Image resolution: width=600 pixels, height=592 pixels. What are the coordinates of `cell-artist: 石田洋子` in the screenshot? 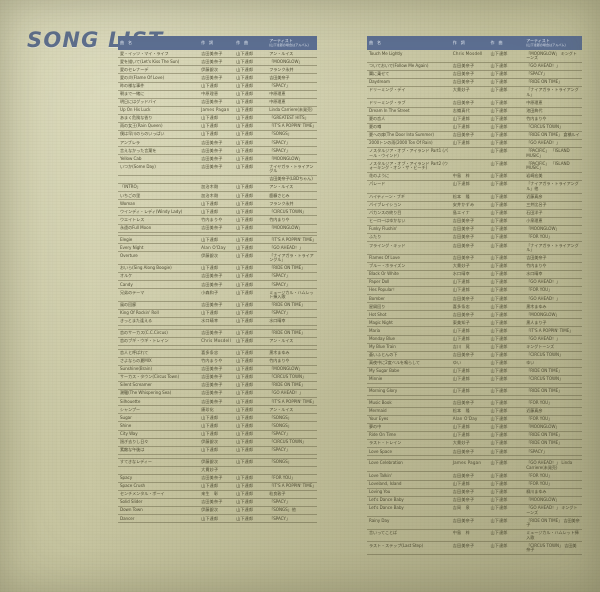 It's located at (553, 213).